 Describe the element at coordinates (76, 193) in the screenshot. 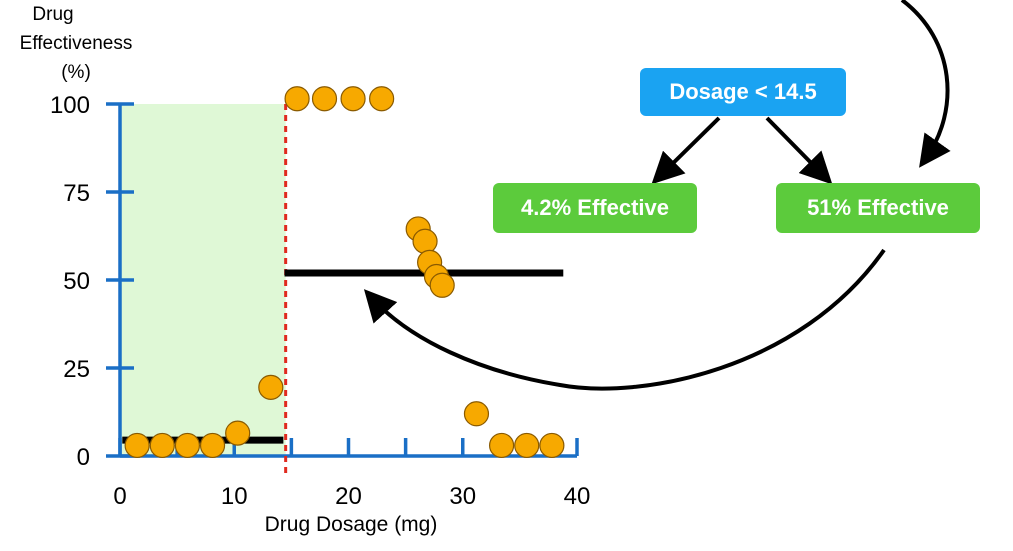

I see `y-tick-label: 75` at that location.